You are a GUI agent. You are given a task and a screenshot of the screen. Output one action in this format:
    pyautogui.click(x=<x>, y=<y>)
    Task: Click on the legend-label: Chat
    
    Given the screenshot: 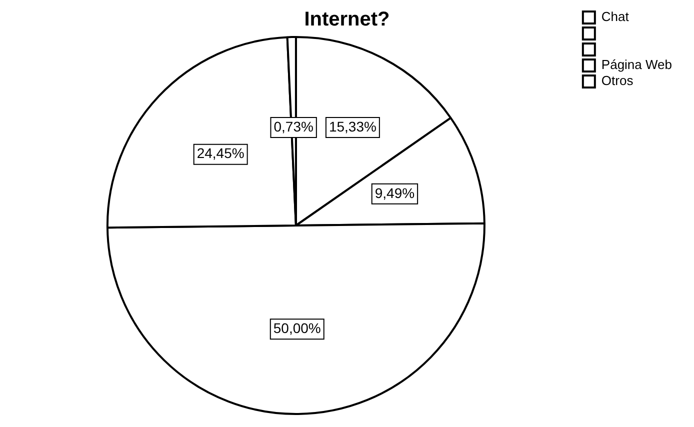 What is the action you would take?
    pyautogui.click(x=615, y=16)
    